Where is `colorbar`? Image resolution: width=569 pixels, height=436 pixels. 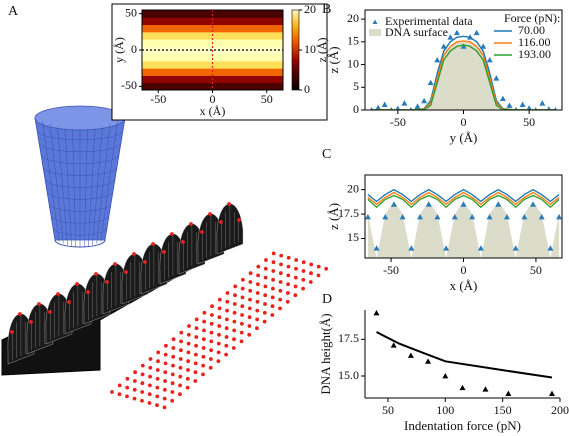
colorbar is located at coordinates (295, 50).